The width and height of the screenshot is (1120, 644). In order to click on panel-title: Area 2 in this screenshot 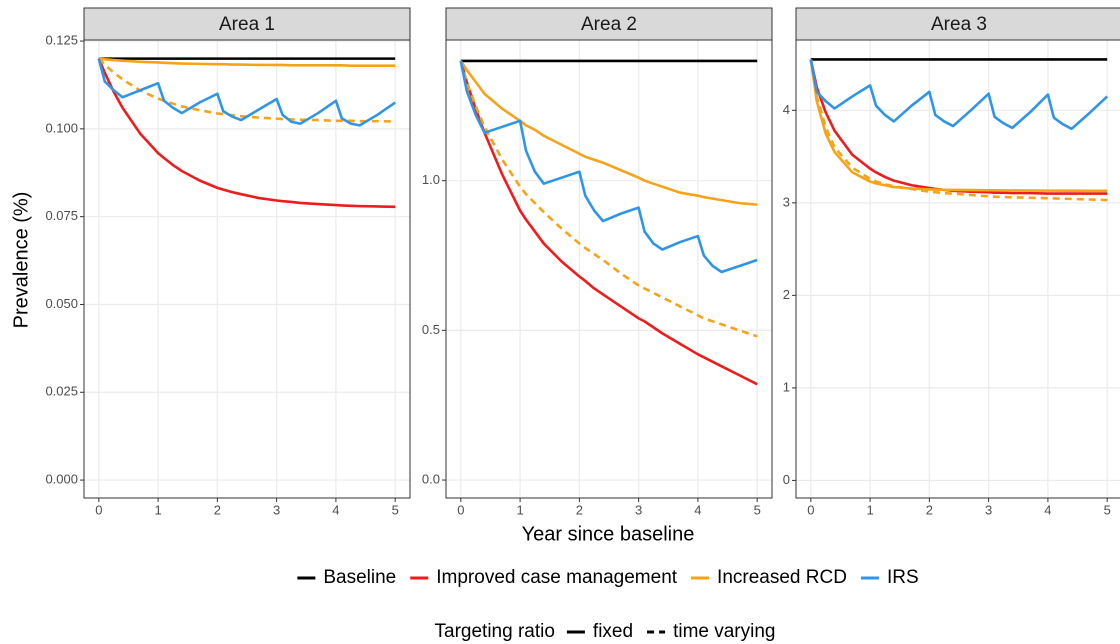, I will do `click(609, 24)`.